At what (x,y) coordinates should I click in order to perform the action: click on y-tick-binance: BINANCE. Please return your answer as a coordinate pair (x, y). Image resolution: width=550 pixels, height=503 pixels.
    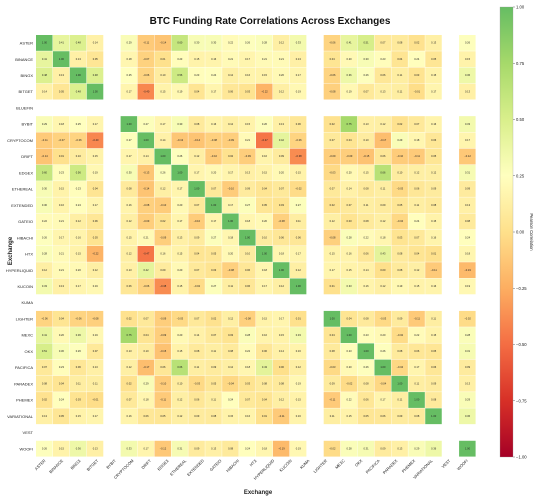
    Looking at the image, I should click on (24, 59).